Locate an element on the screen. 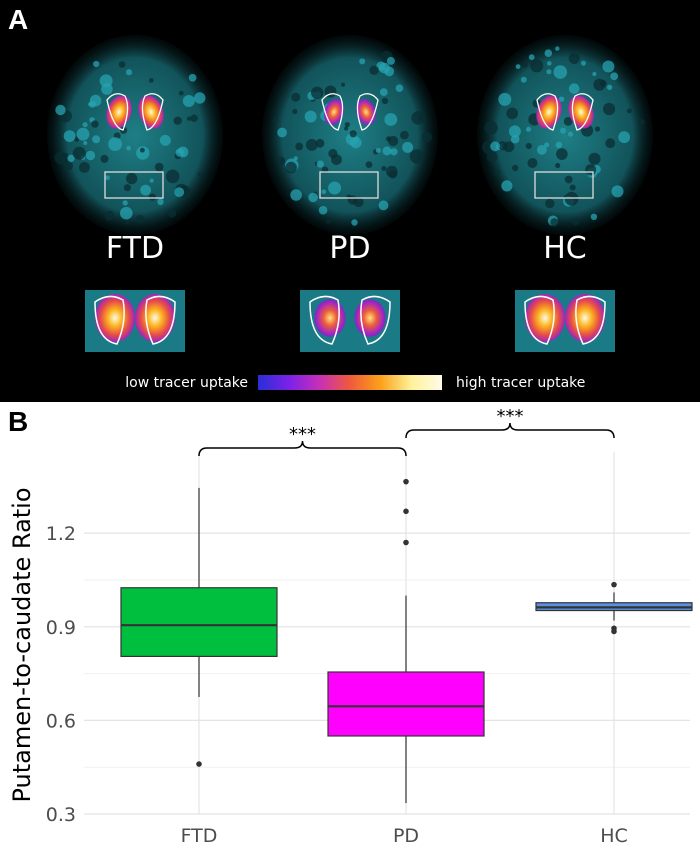  scan-hc: HC is located at coordinates (565, 193).